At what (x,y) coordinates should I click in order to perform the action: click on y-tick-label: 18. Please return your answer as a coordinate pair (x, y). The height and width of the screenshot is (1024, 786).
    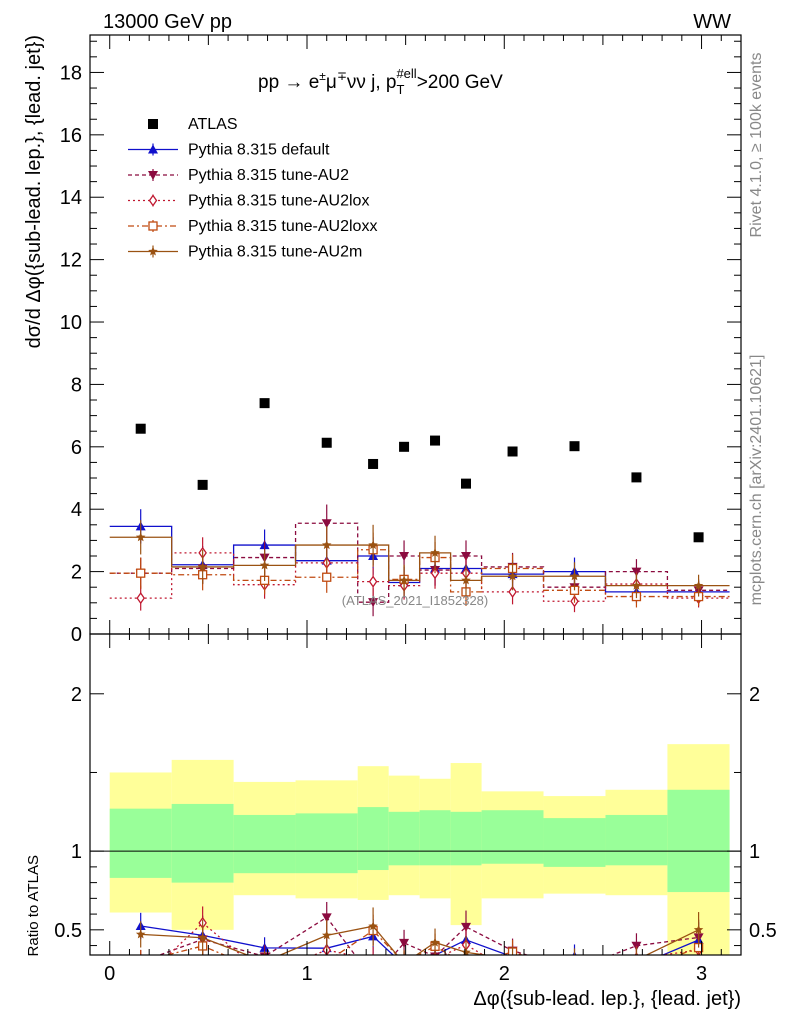
    Looking at the image, I should click on (71, 73).